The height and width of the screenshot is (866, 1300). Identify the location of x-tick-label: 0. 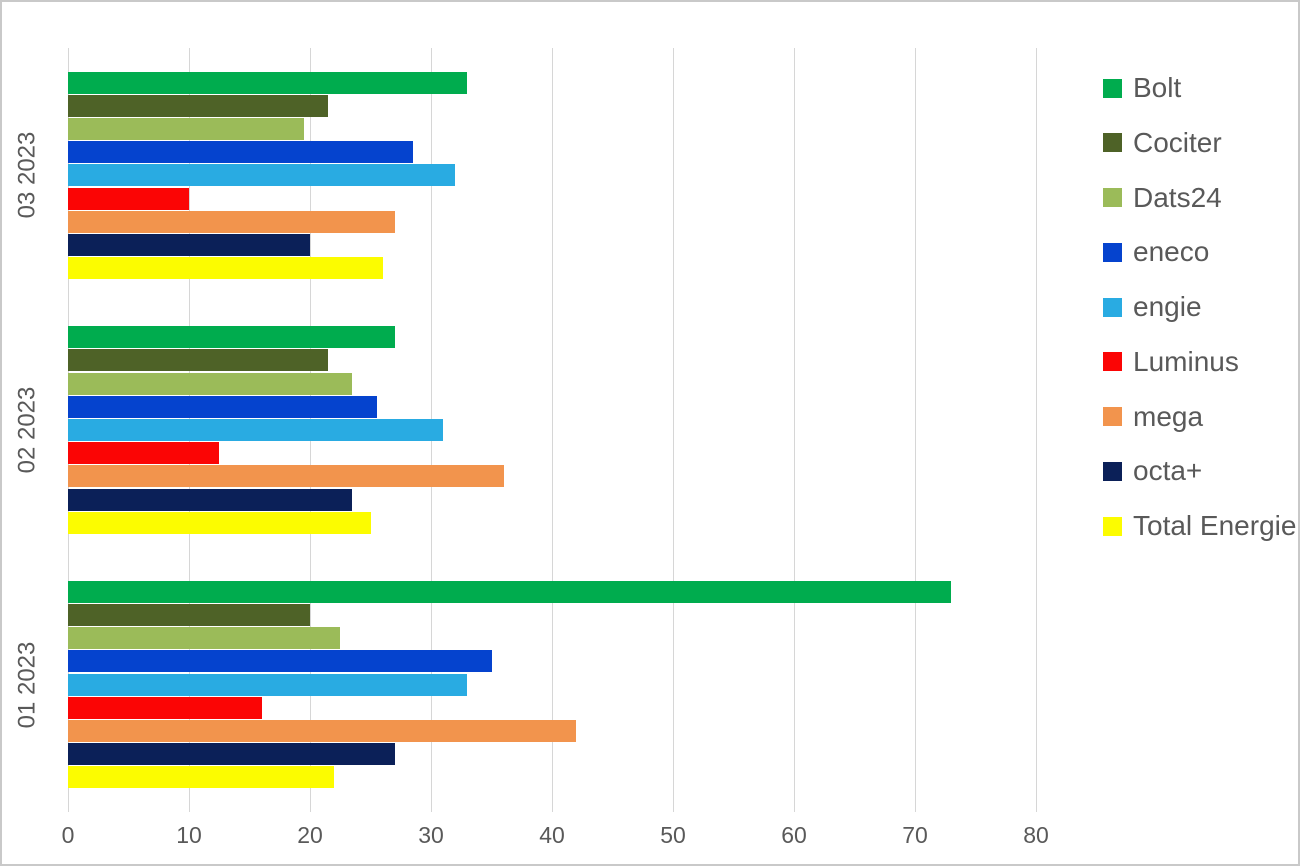
(68, 835).